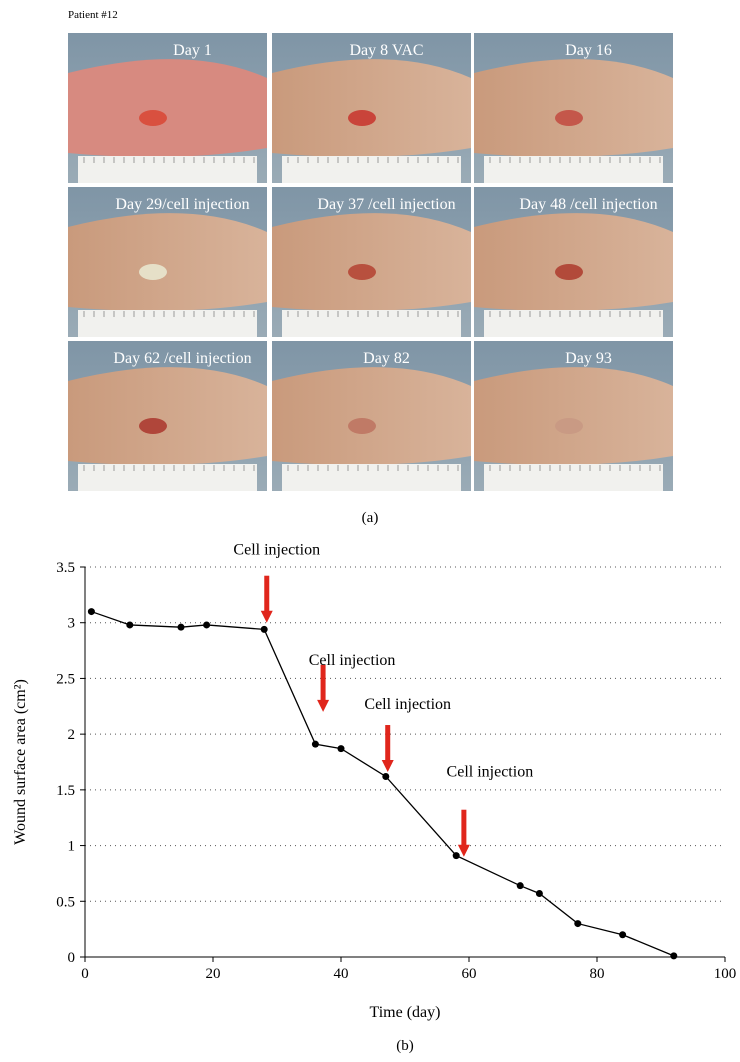 The image size is (740, 1062). What do you see at coordinates (588, 204) in the screenshot?
I see `photo-label: Day 48 /cell injection` at bounding box center [588, 204].